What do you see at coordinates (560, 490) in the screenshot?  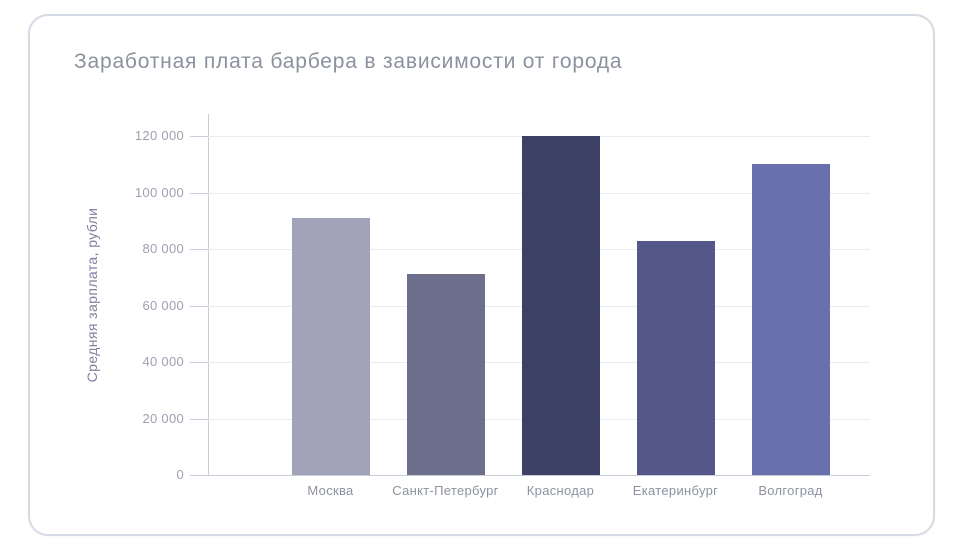 I see `x-category-label: Краснодар` at bounding box center [560, 490].